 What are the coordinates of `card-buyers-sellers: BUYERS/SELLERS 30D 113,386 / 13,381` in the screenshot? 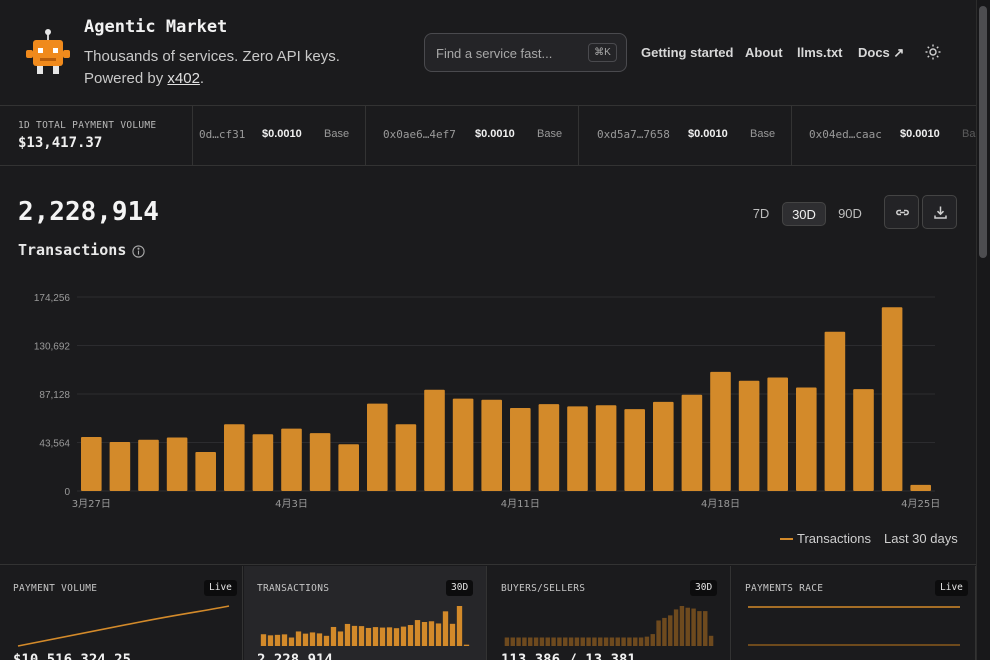 It's located at (609, 613).